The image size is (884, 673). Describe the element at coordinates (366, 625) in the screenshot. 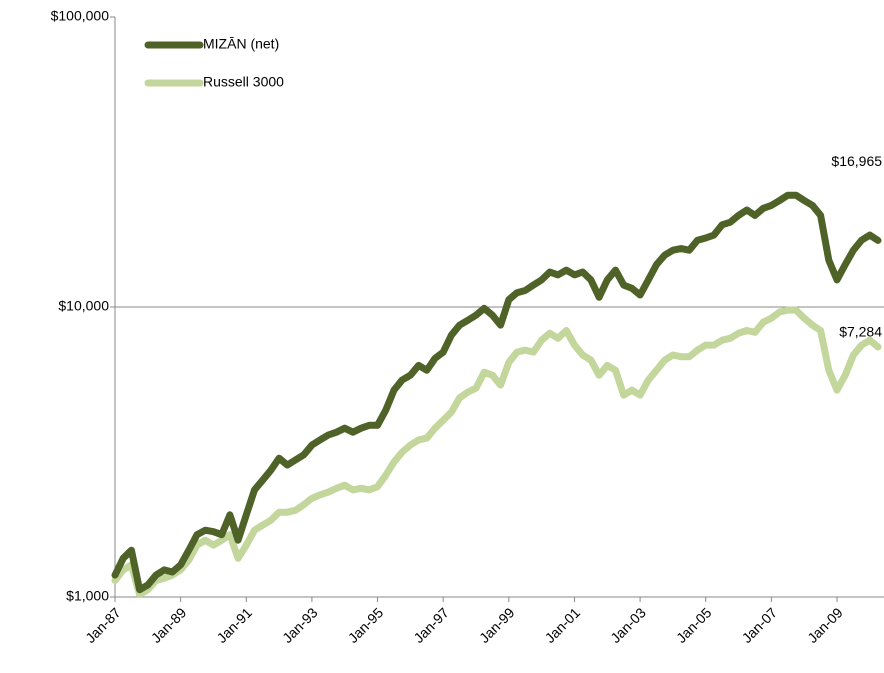

I see `x-tick-label: Jan-95` at that location.